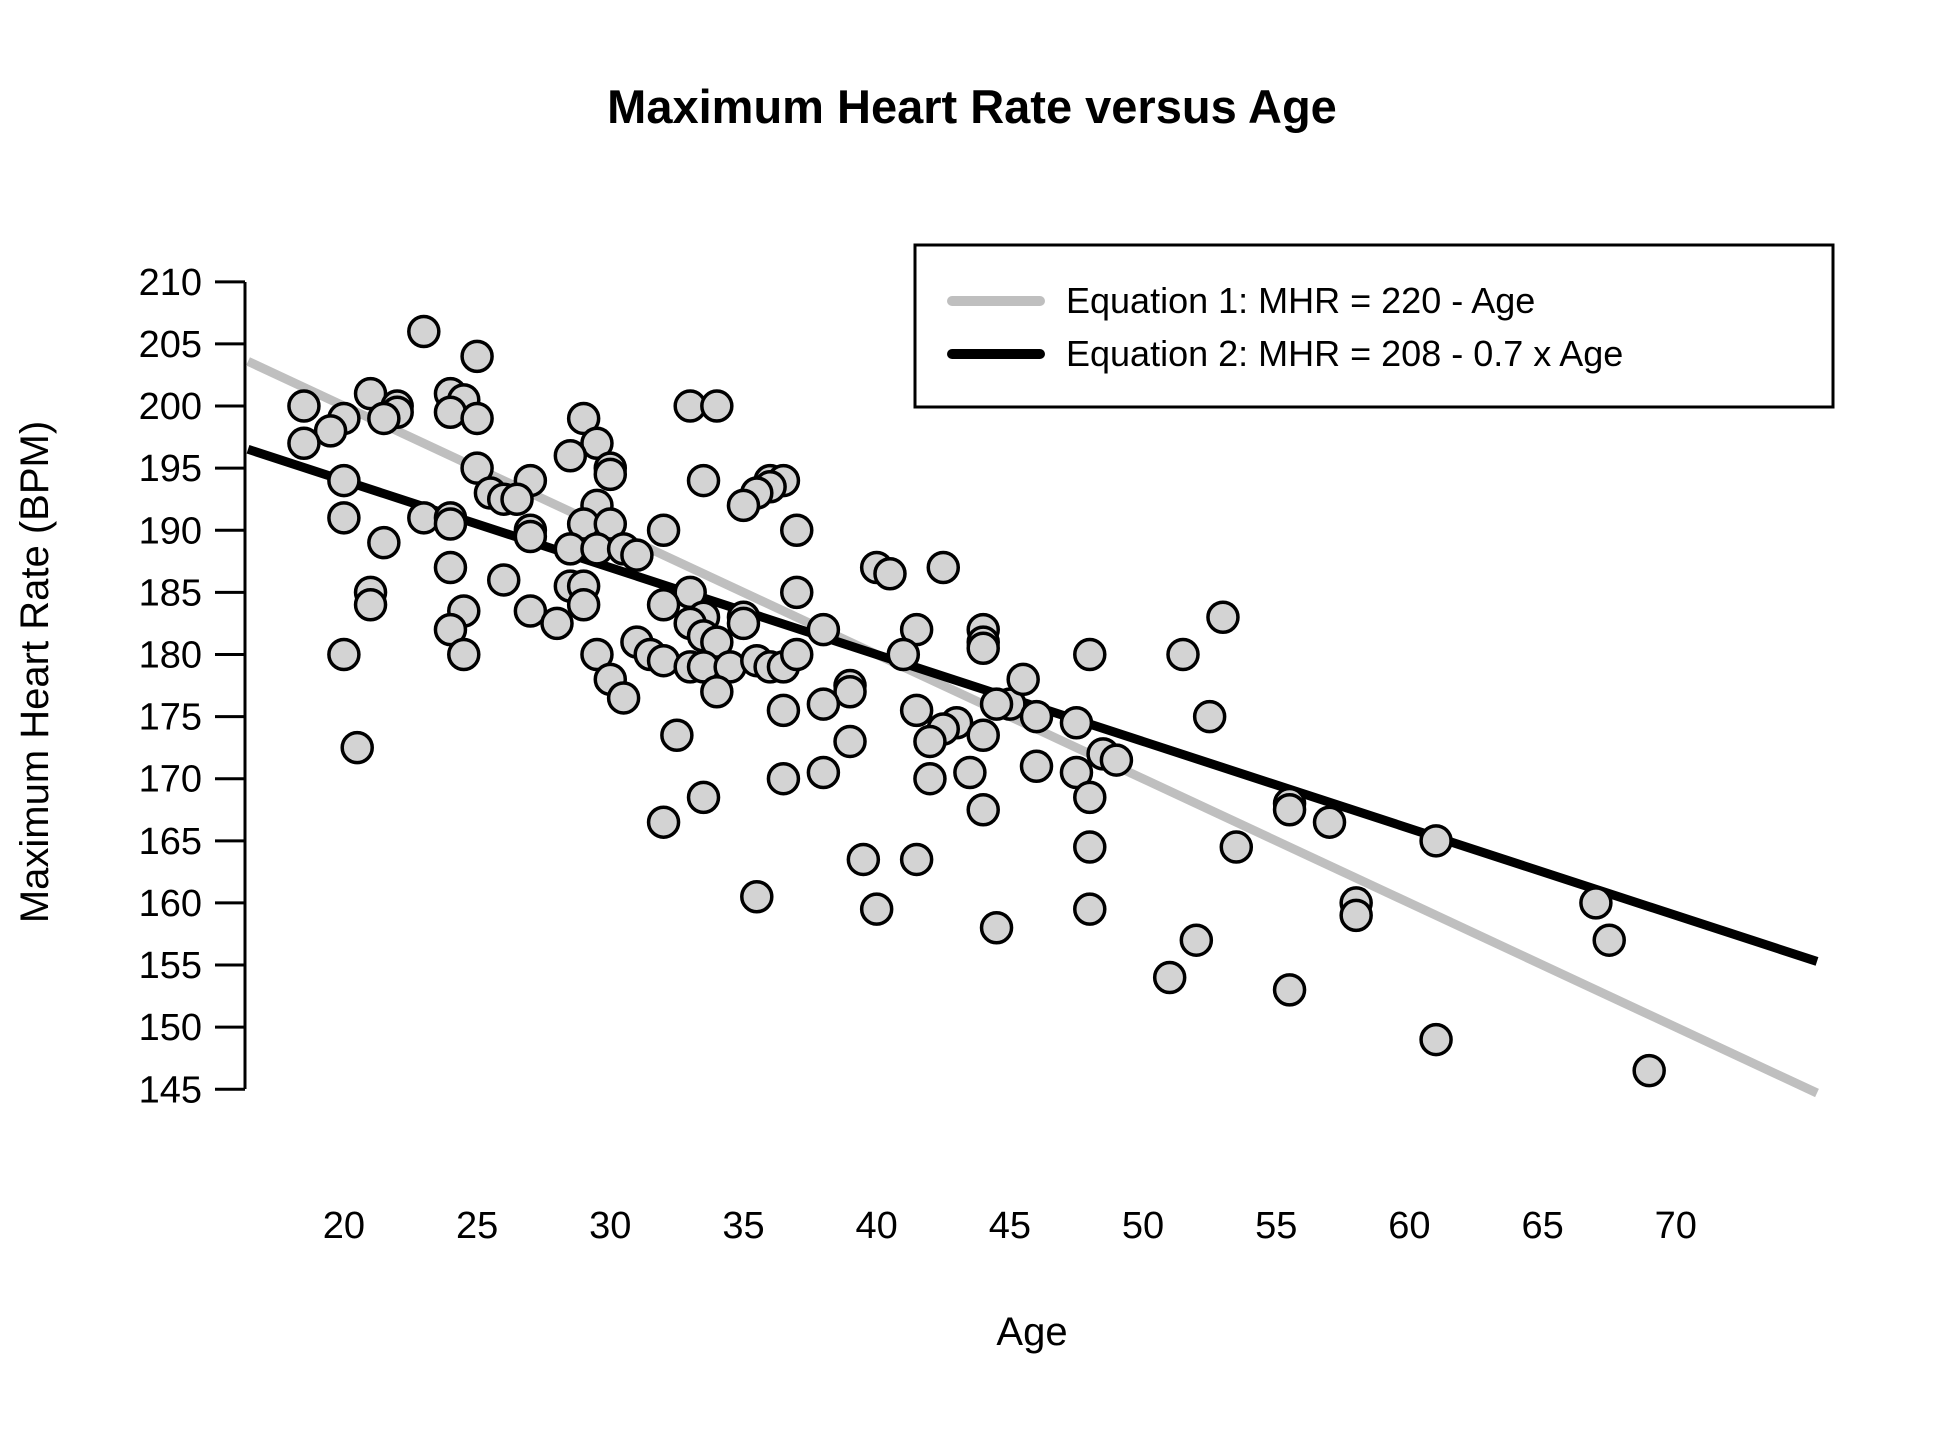 The image size is (1945, 1442). What do you see at coordinates (170, 283) in the screenshot?
I see `y-tick-label: 210` at bounding box center [170, 283].